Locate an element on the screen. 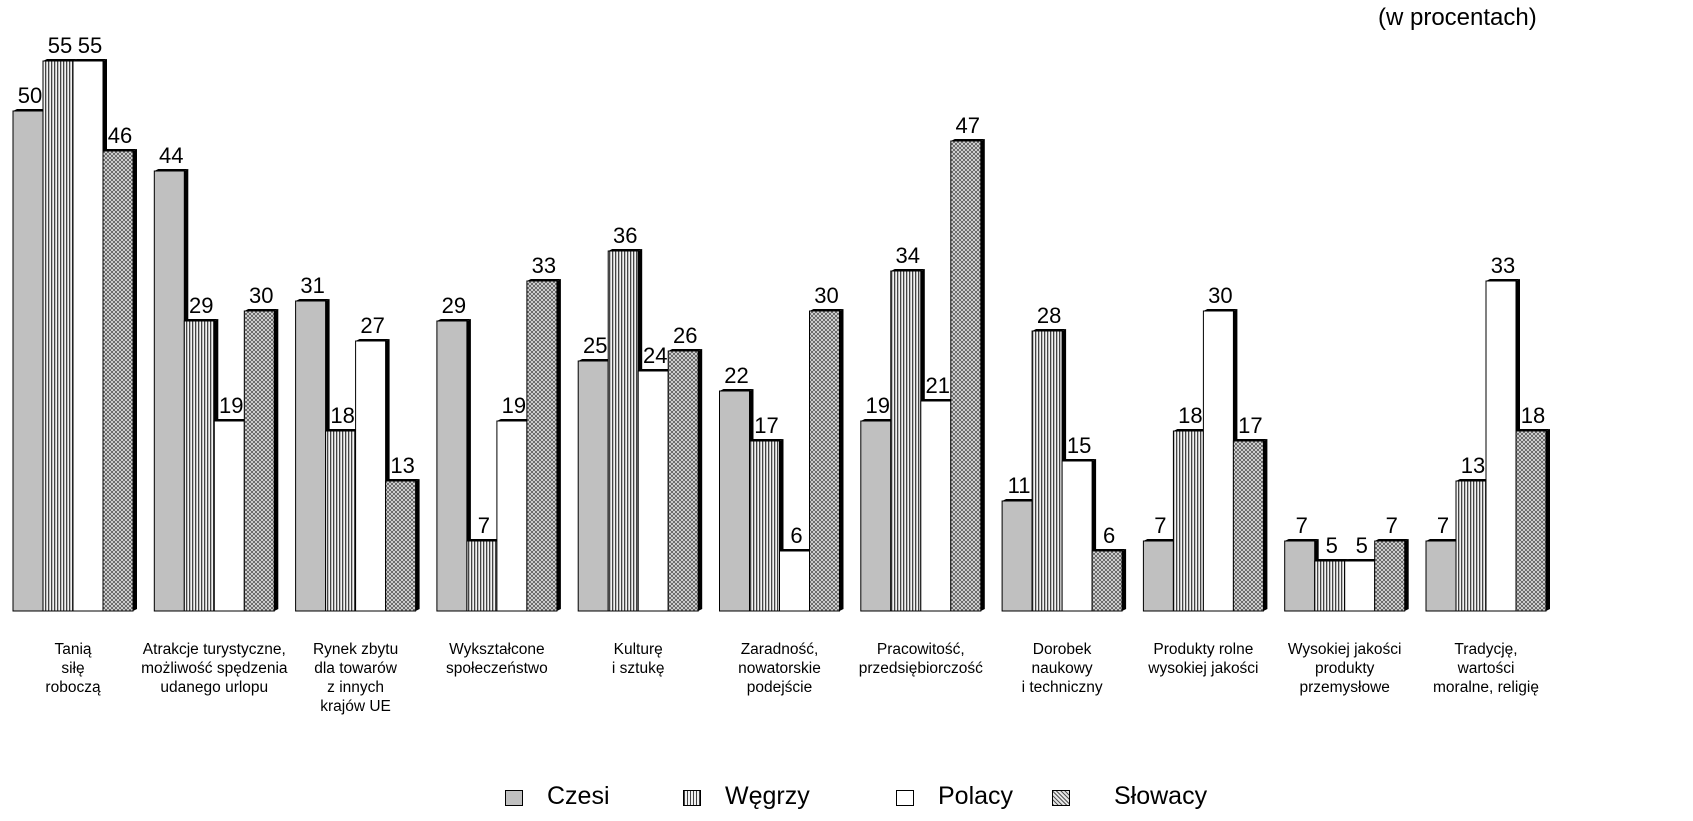 The height and width of the screenshot is (821, 1693). category-label-10: Wysokiej jakości produkty przemysłowe is located at coordinates (1344, 668).